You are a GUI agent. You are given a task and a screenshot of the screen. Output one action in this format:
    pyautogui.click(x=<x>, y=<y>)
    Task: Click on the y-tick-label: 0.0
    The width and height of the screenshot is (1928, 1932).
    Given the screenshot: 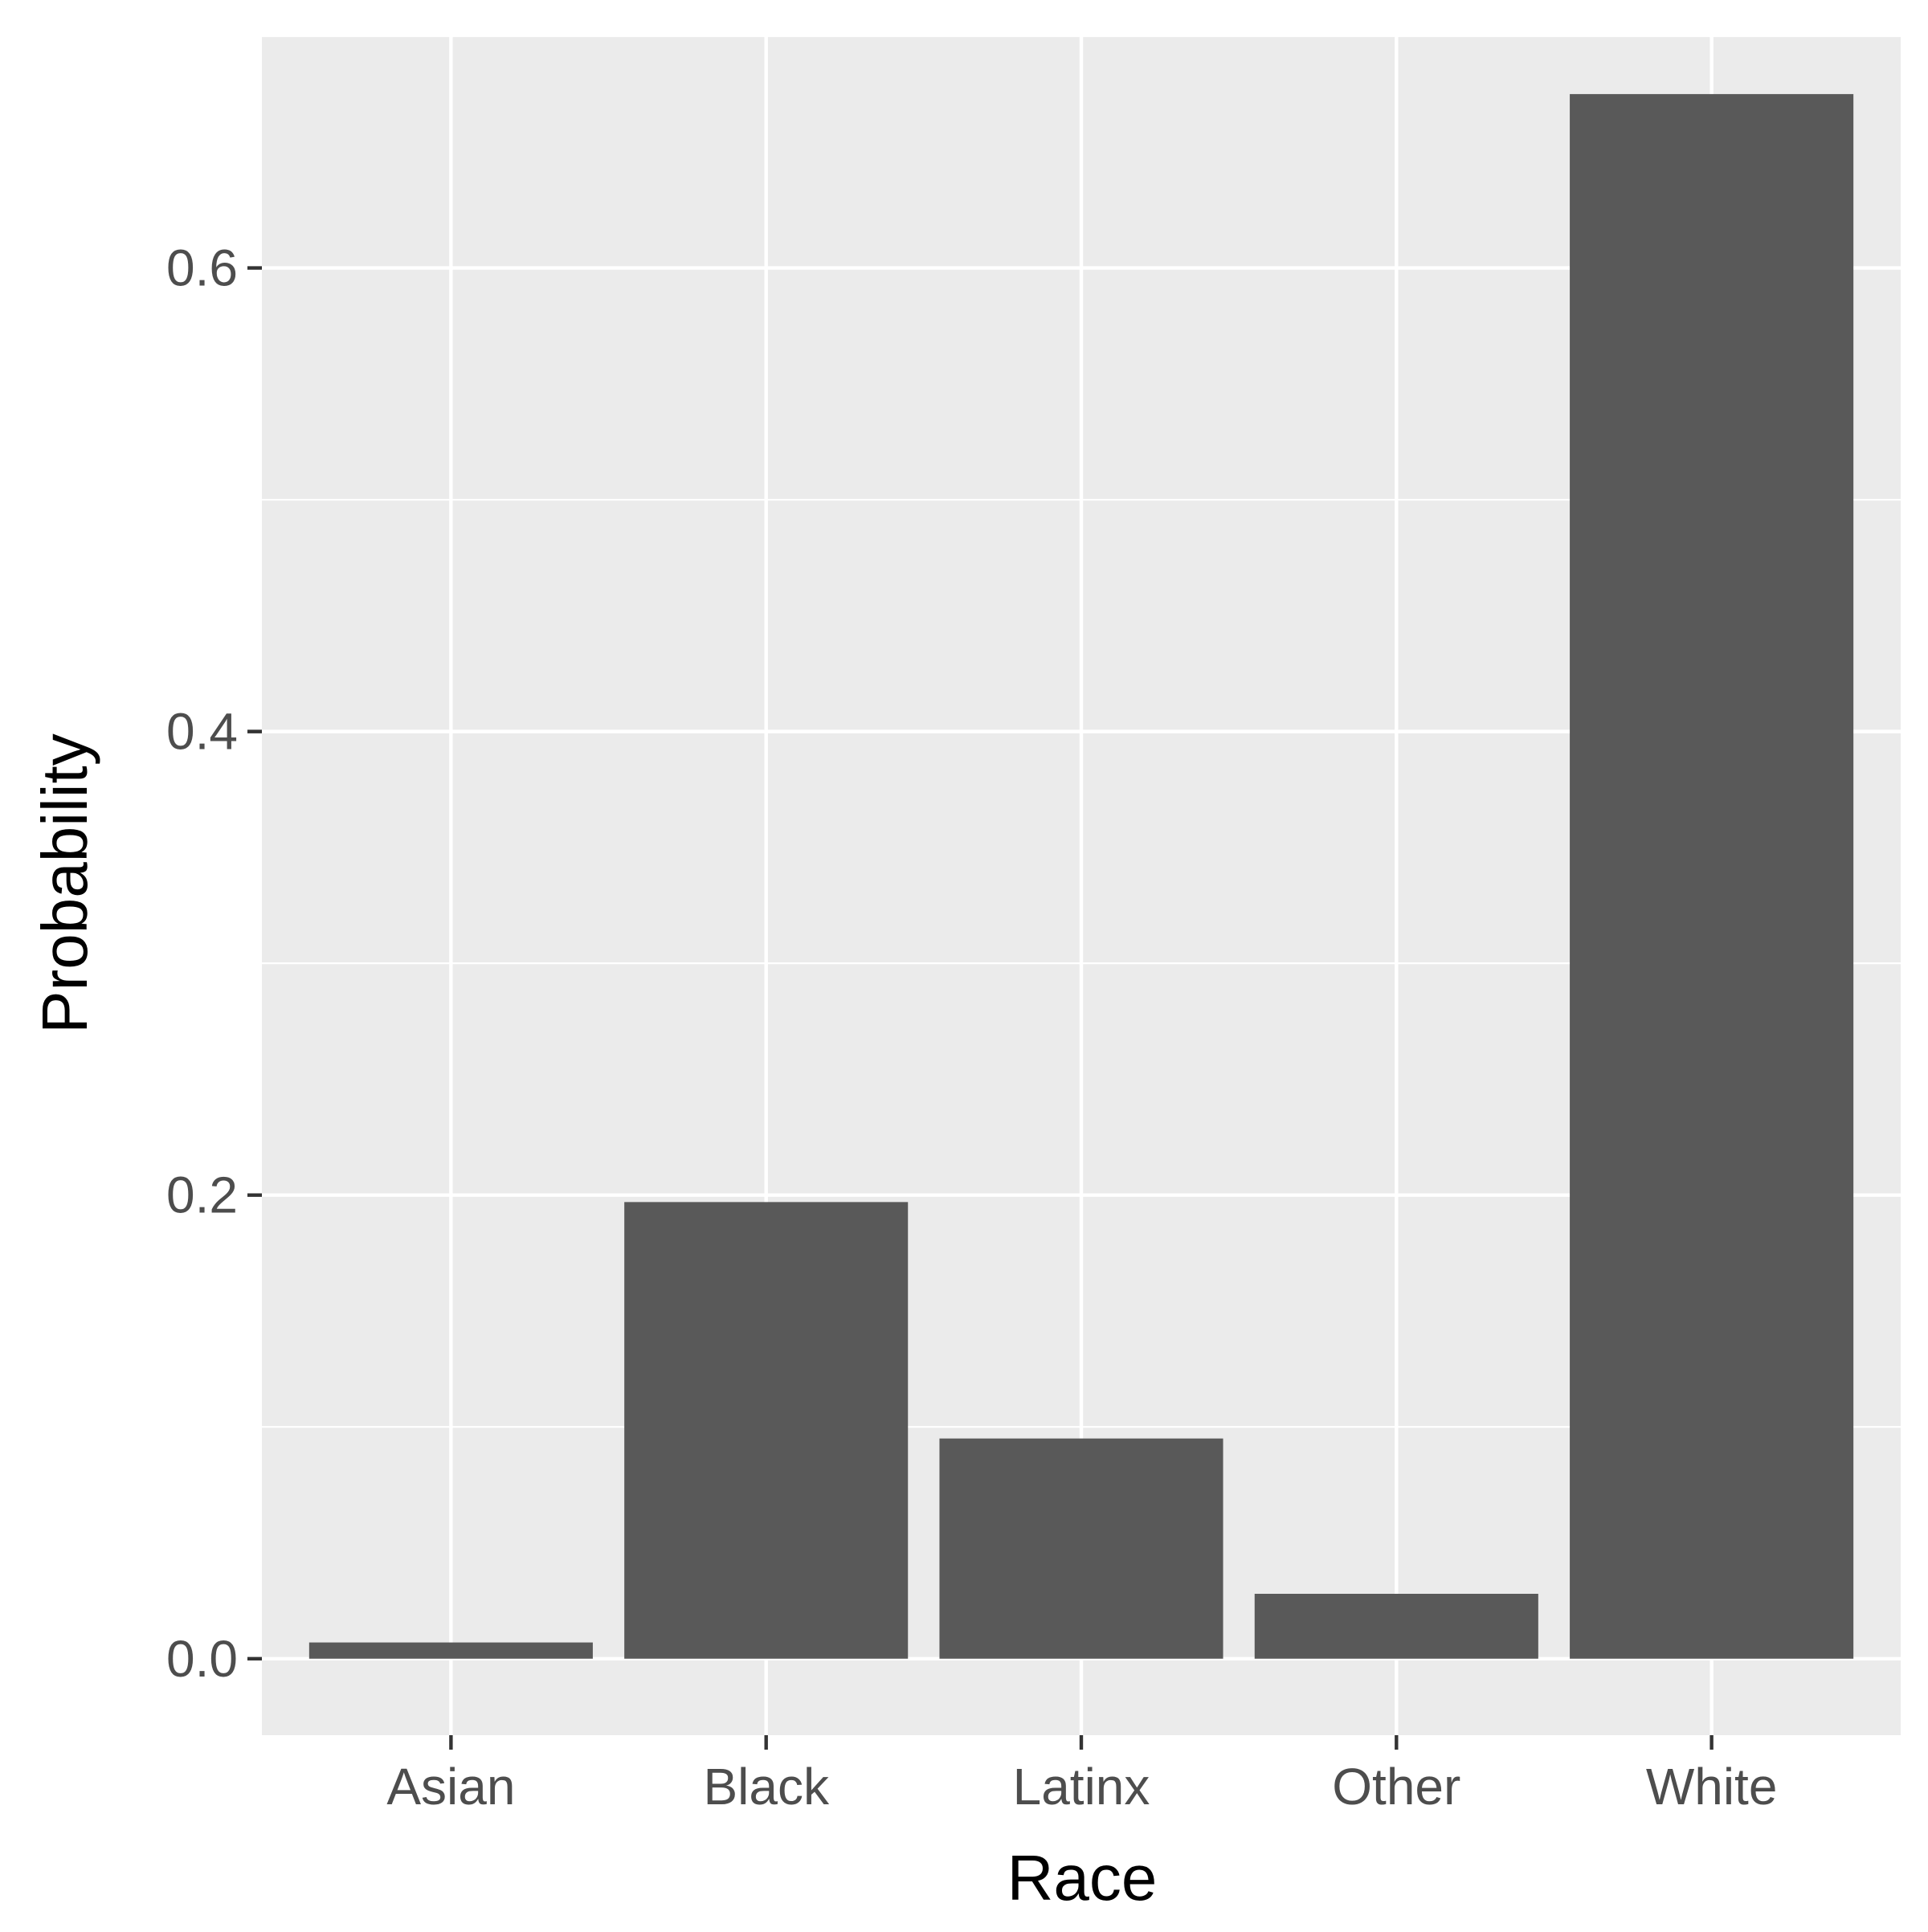 What is the action you would take?
    pyautogui.click(x=202, y=1659)
    